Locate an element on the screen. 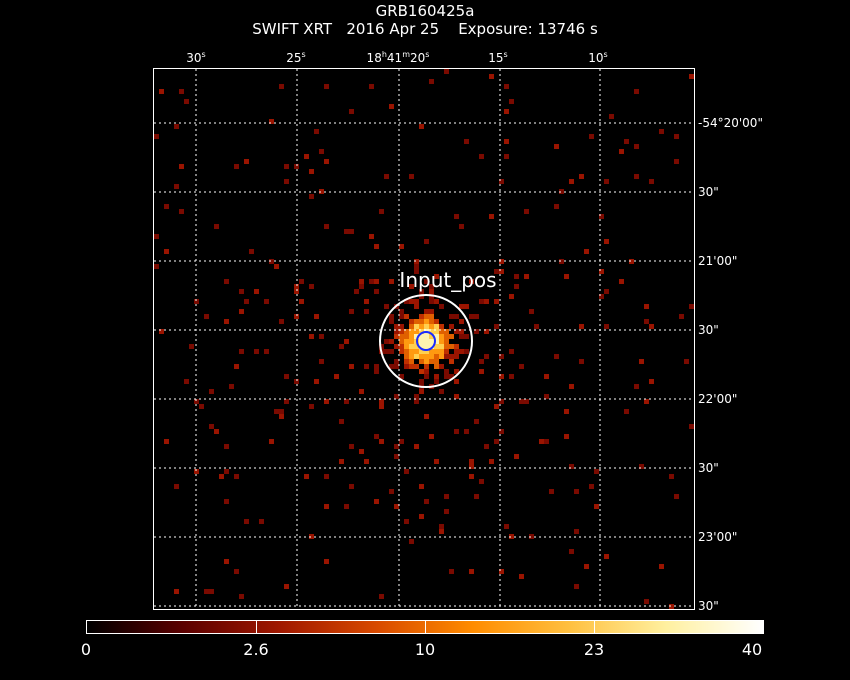  position-marker-circle is located at coordinates (426, 341).